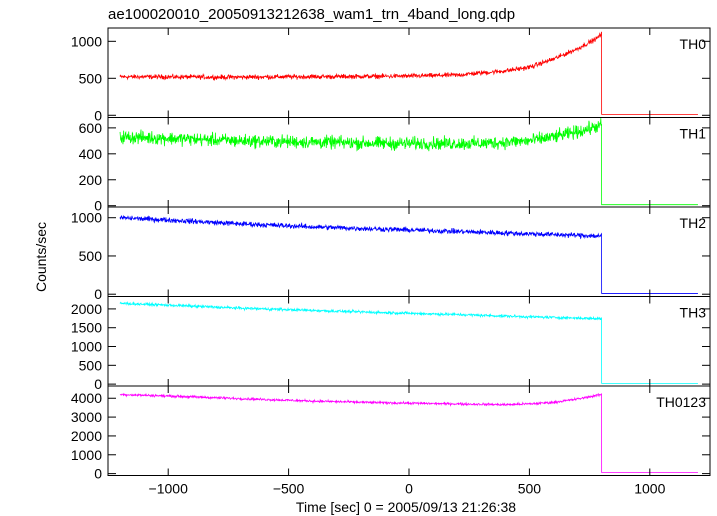 This screenshot has width=717, height=516. I want to click on series-line-th0123, so click(408, 432).